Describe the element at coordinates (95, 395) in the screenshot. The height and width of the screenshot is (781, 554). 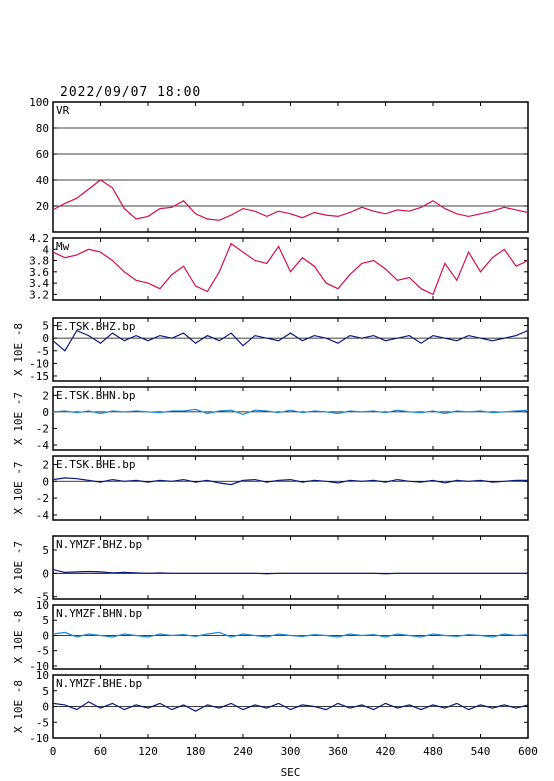
I see `panel-label: E.TSK.BHN.bp` at that location.